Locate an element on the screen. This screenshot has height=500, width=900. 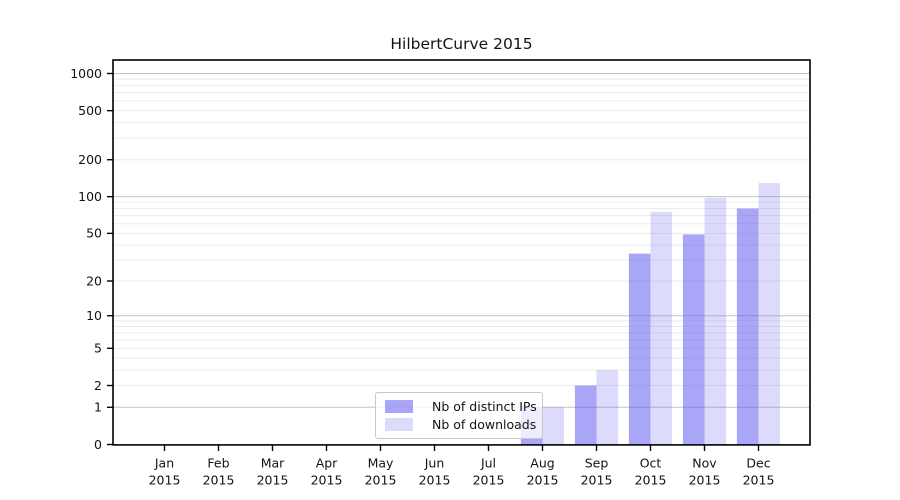
x-tick-label-aug: Aug is located at coordinates (542, 463).